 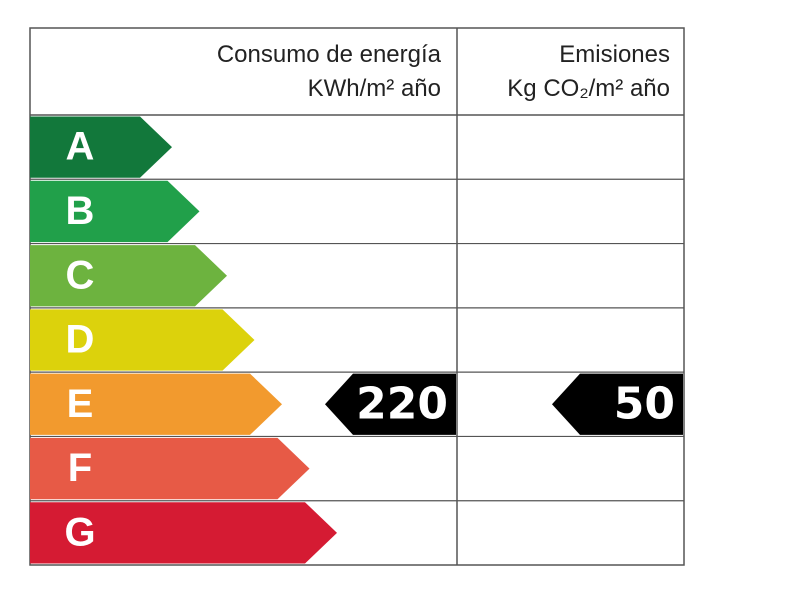 I want to click on class-letter: C, so click(x=80, y=275).